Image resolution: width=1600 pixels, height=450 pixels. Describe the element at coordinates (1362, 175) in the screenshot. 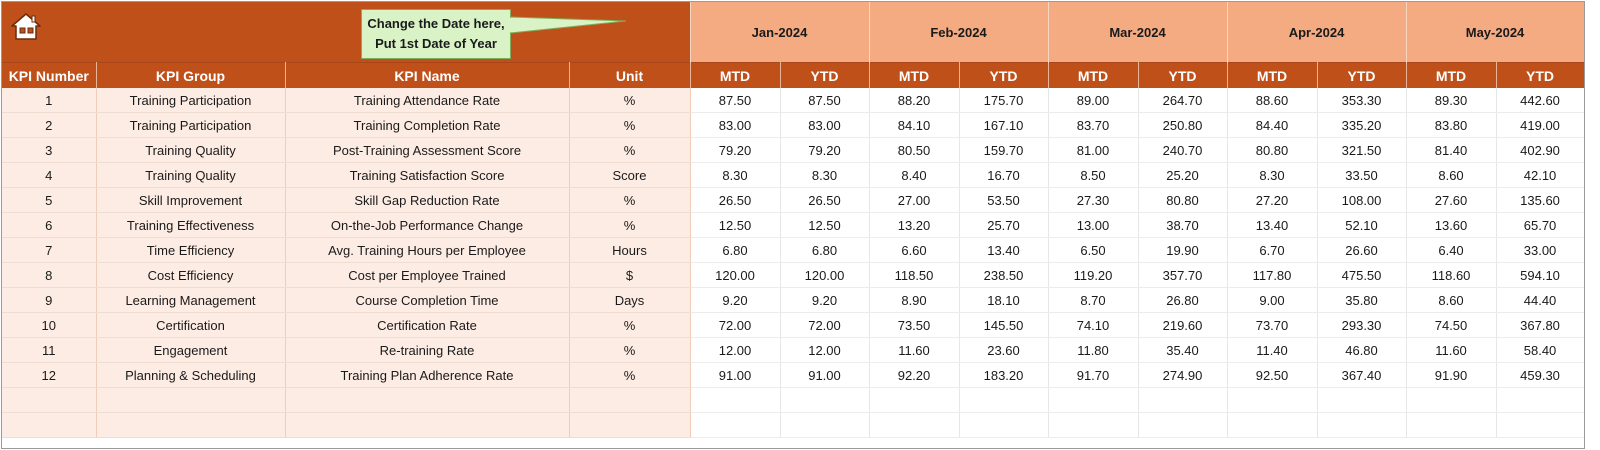

I see `ytd-value-cell: 33.50` at that location.